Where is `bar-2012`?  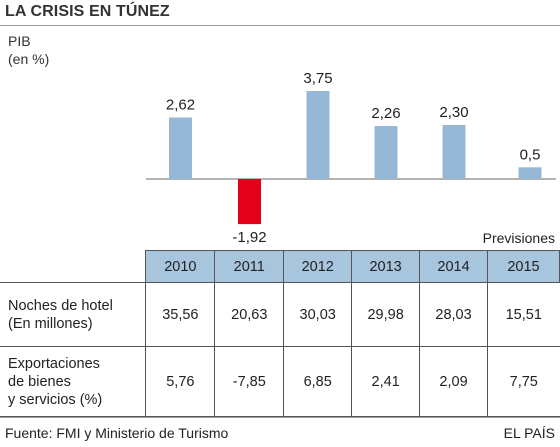
bar-2012 is located at coordinates (318, 135).